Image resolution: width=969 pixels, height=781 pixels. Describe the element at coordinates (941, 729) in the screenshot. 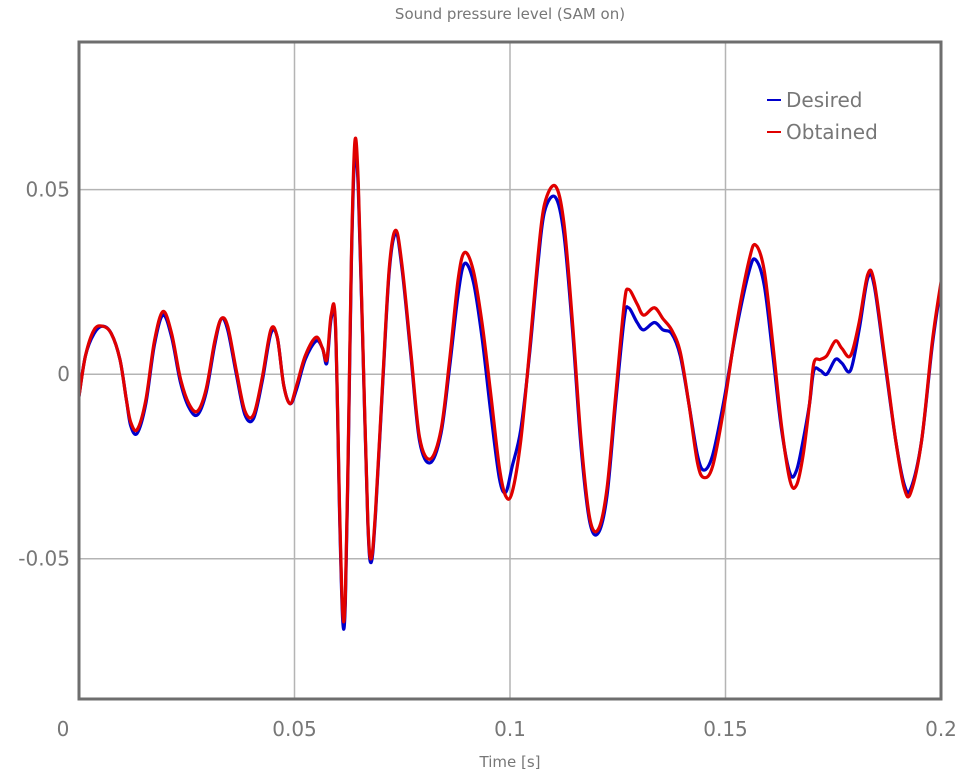

I see `x-tick-label: 0.2` at that location.